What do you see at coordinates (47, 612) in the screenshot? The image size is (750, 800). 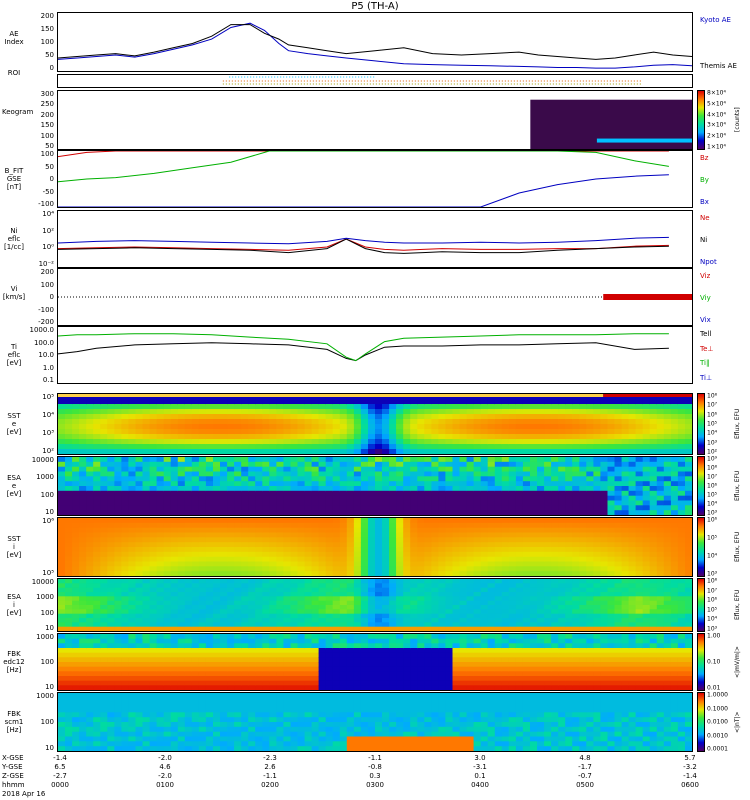 I see `y-tick-label: 100` at bounding box center [47, 612].